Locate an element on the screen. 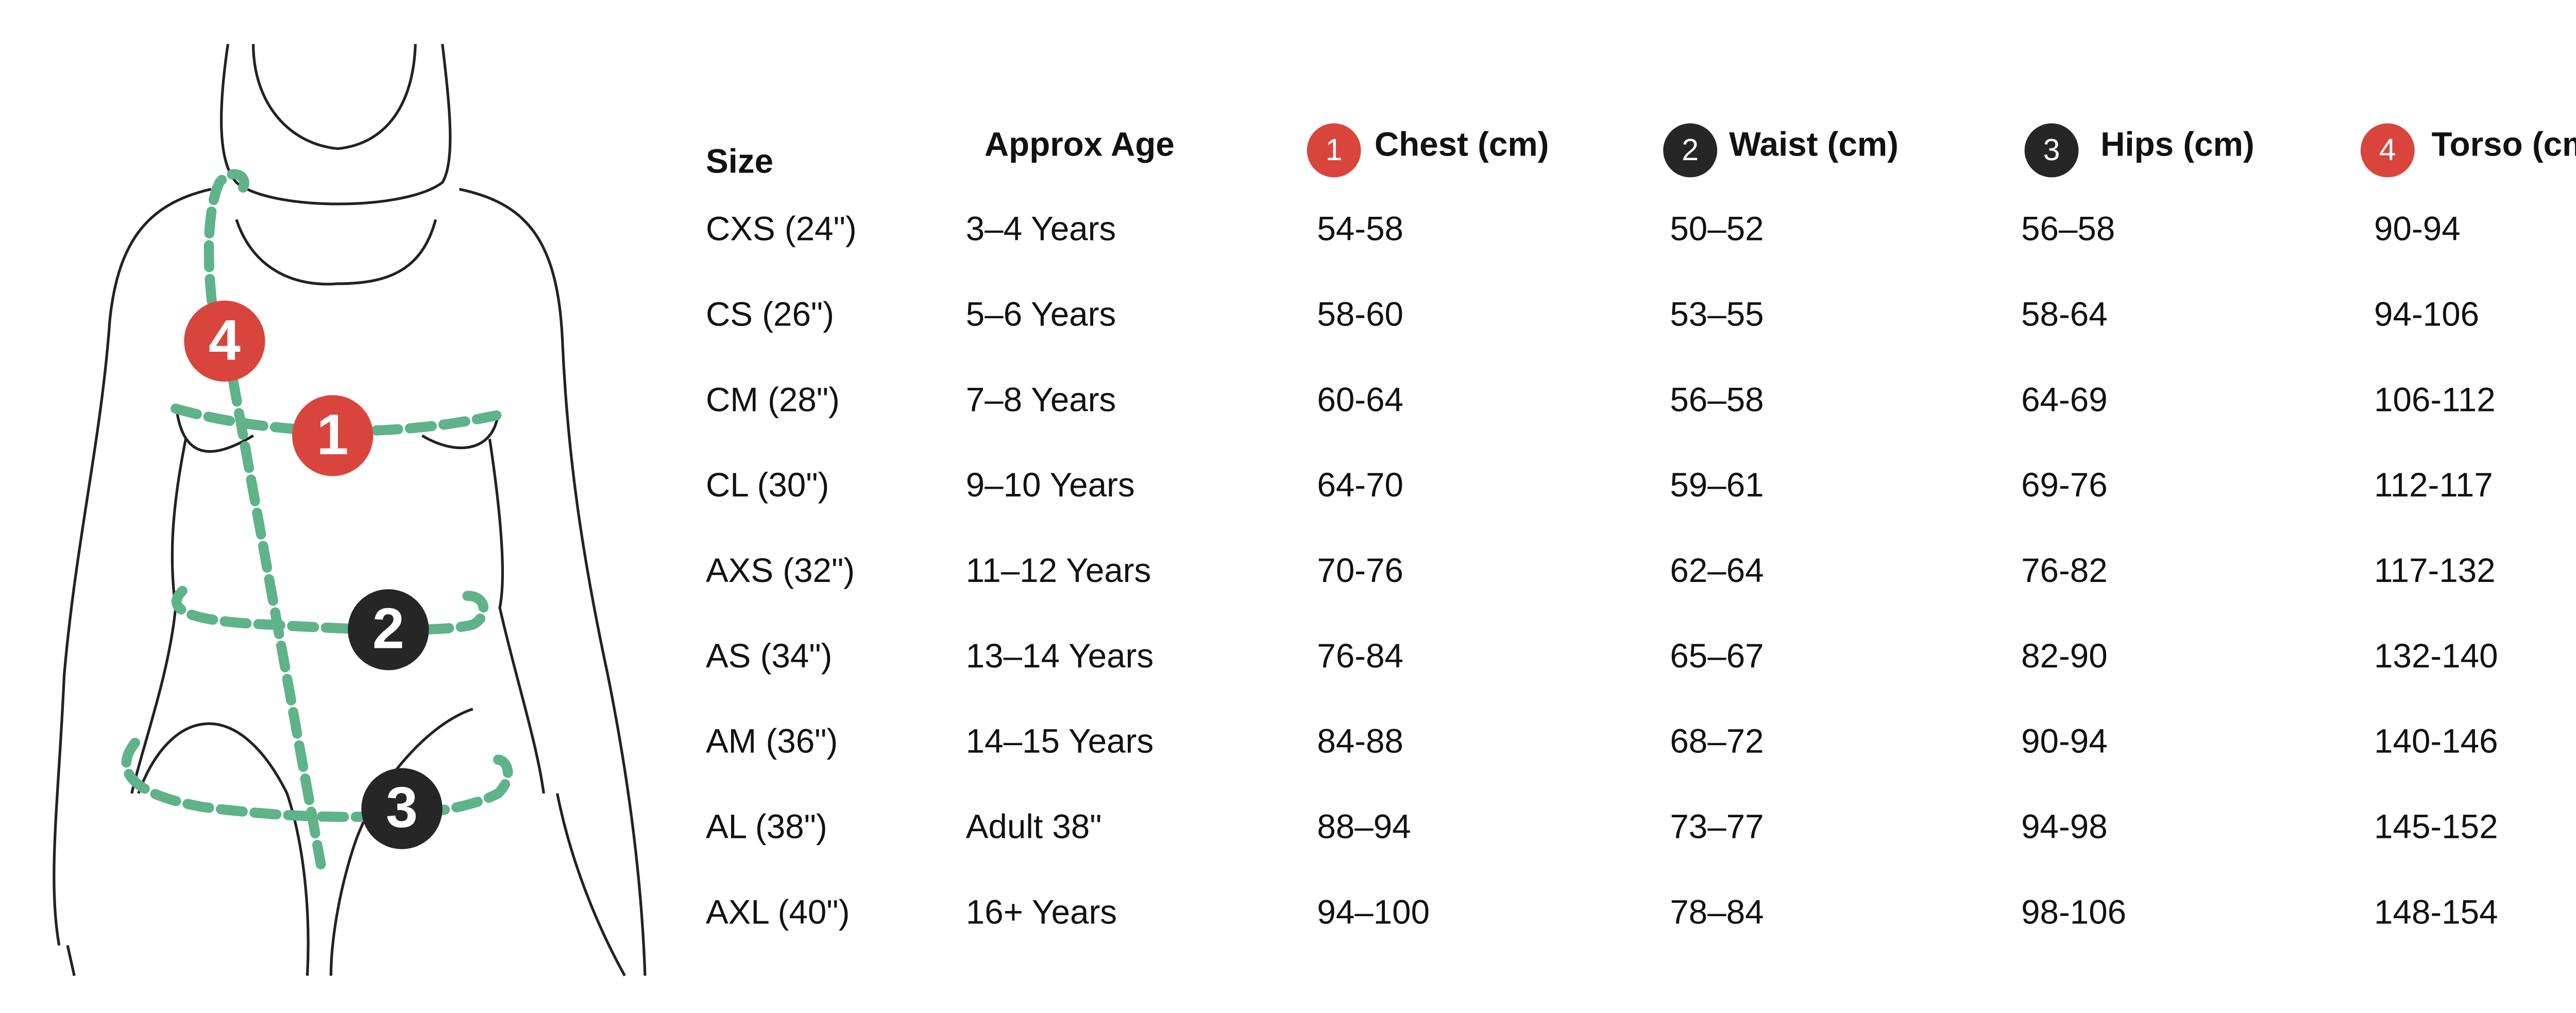  table-cell: CM (28") is located at coordinates (773, 399).